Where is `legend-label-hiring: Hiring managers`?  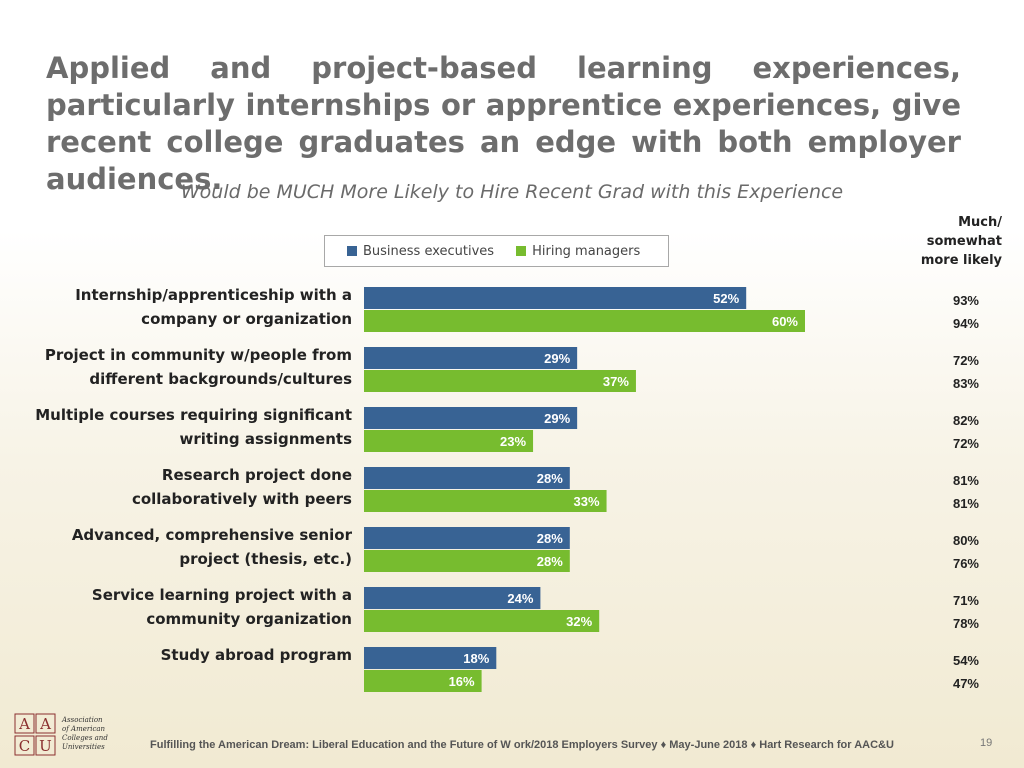
legend-label-hiring: Hiring managers is located at coordinates (586, 251).